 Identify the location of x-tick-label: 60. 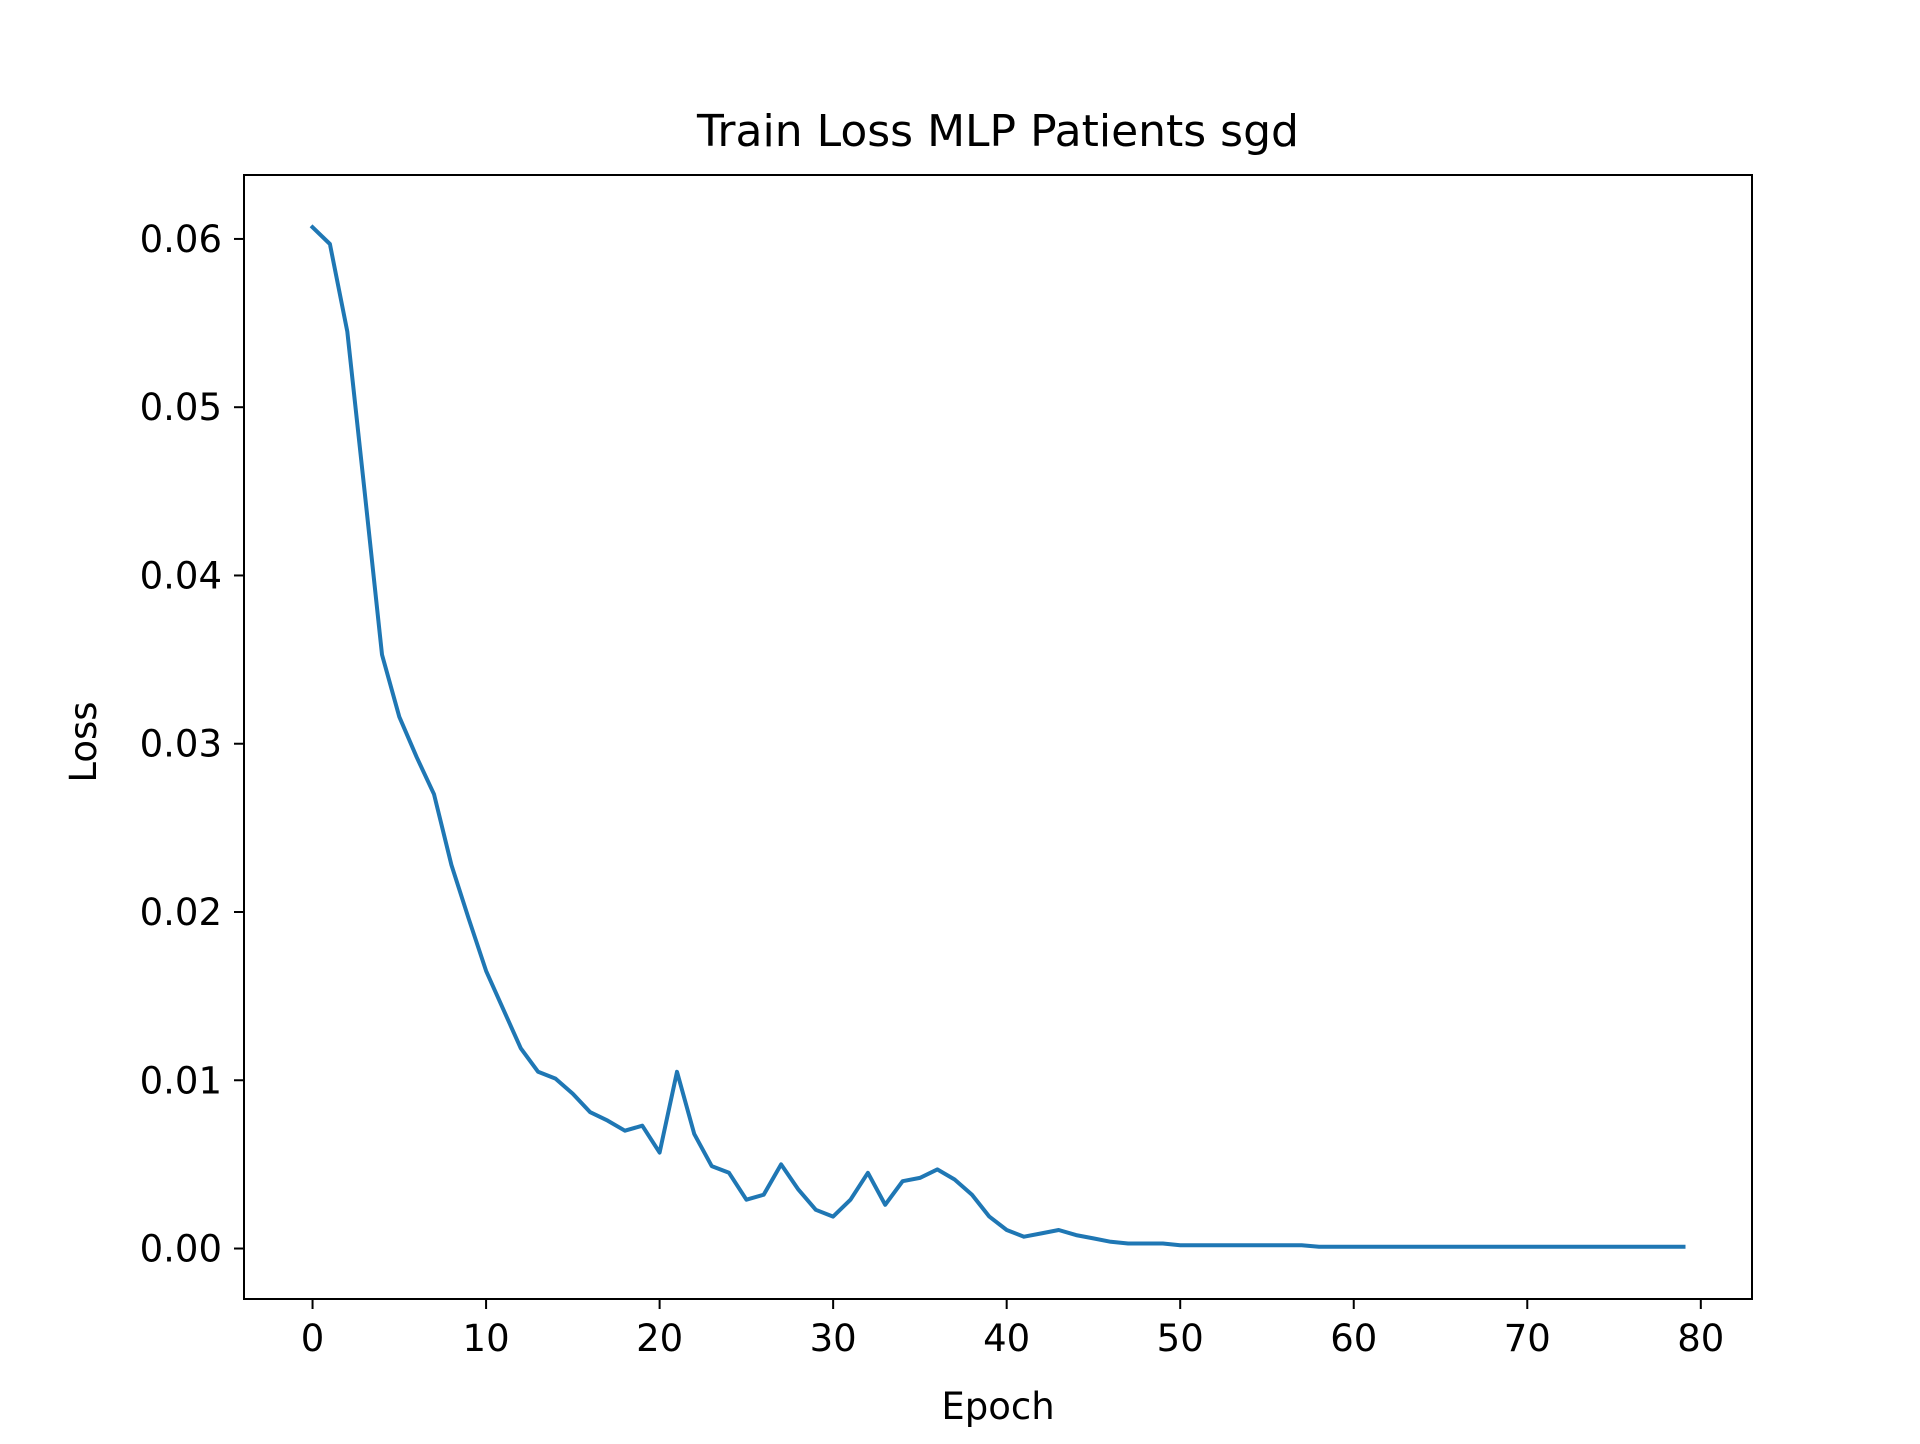
(1353, 1338).